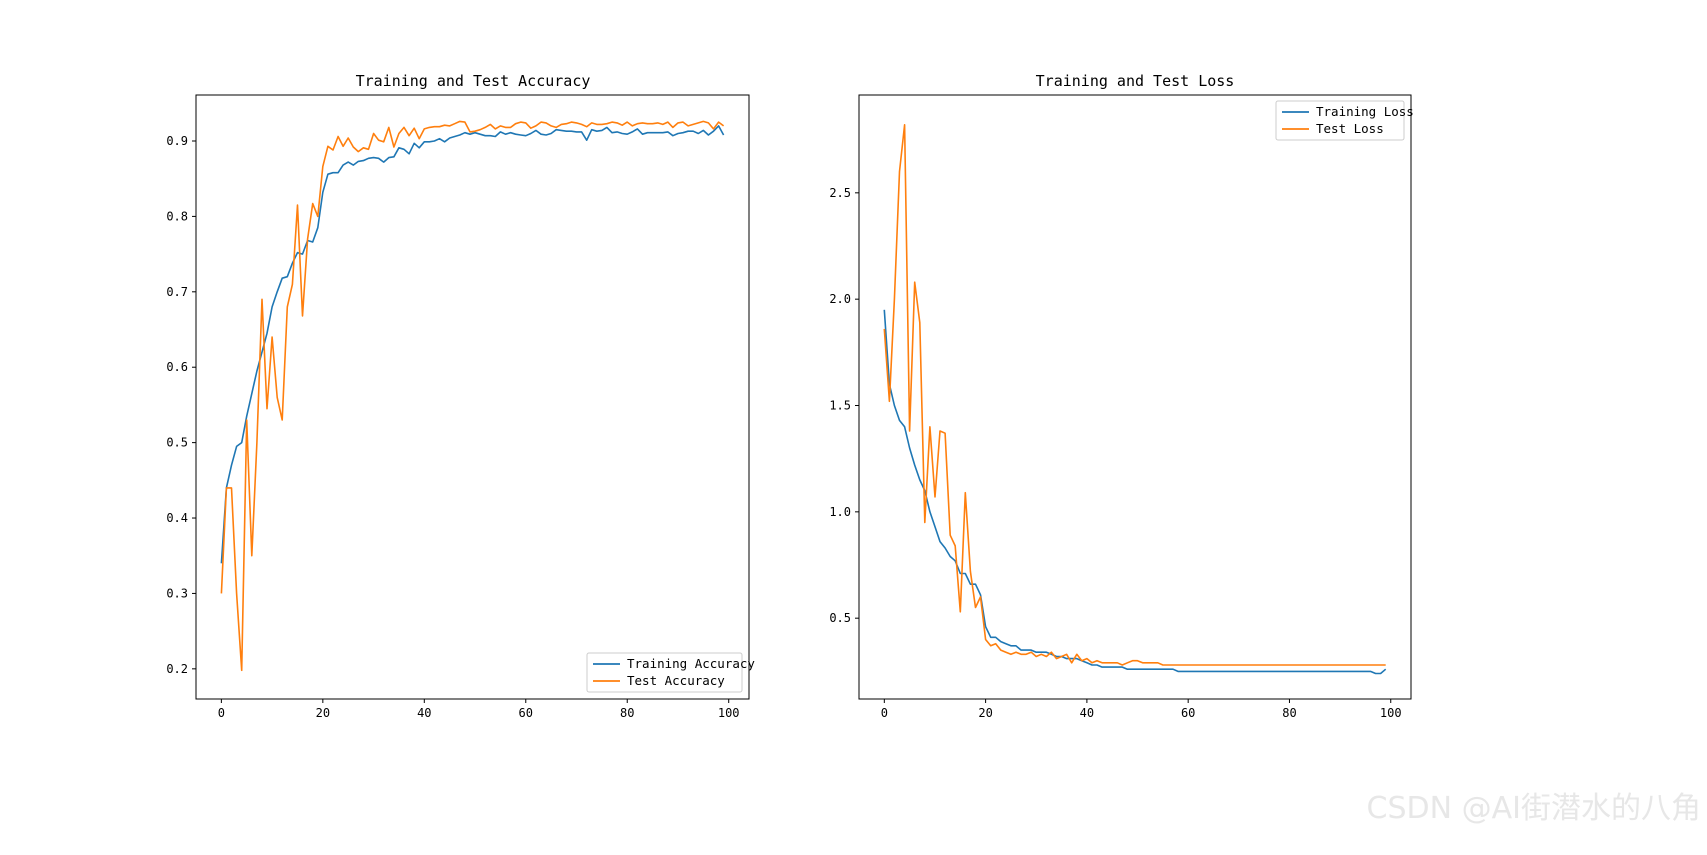  Describe the element at coordinates (473, 81) in the screenshot. I see `chart-title: Training and Test Accuracy` at that location.